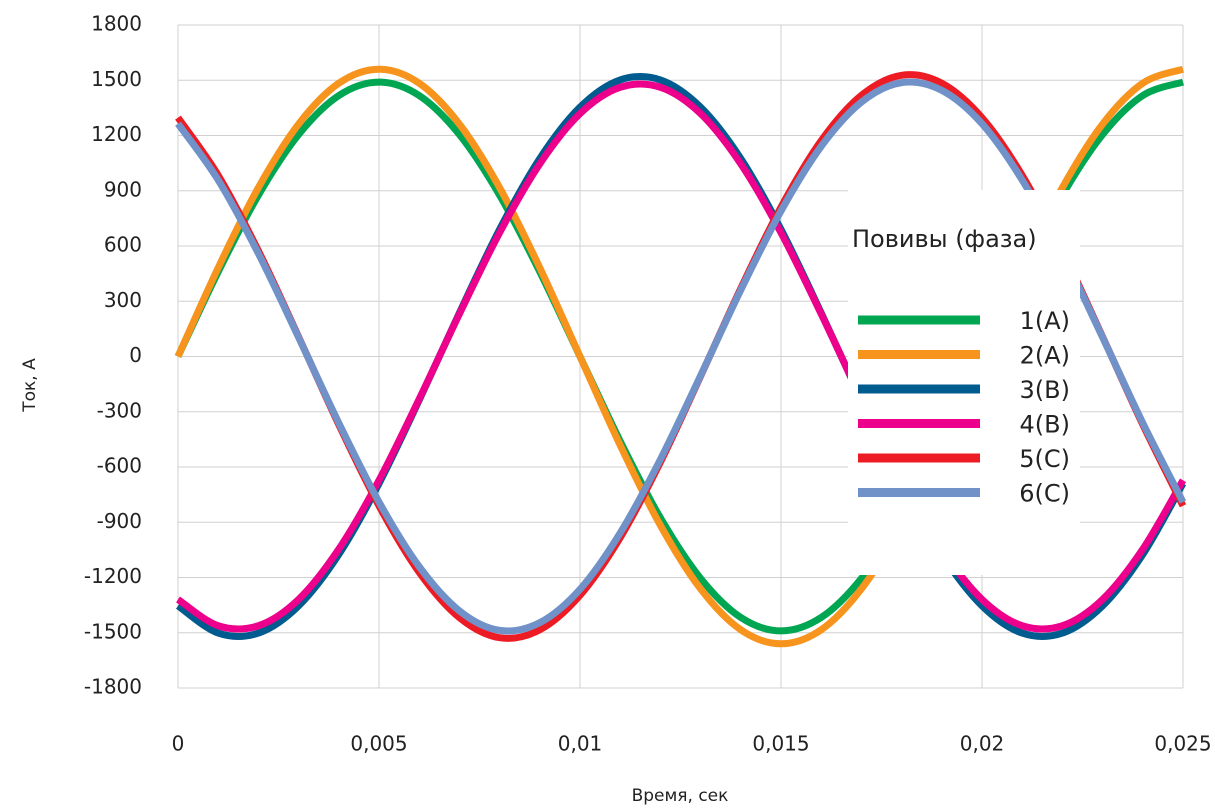 The height and width of the screenshot is (809, 1215). What do you see at coordinates (680, 796) in the screenshot?
I see `x-axis-title: Время, сек` at bounding box center [680, 796].